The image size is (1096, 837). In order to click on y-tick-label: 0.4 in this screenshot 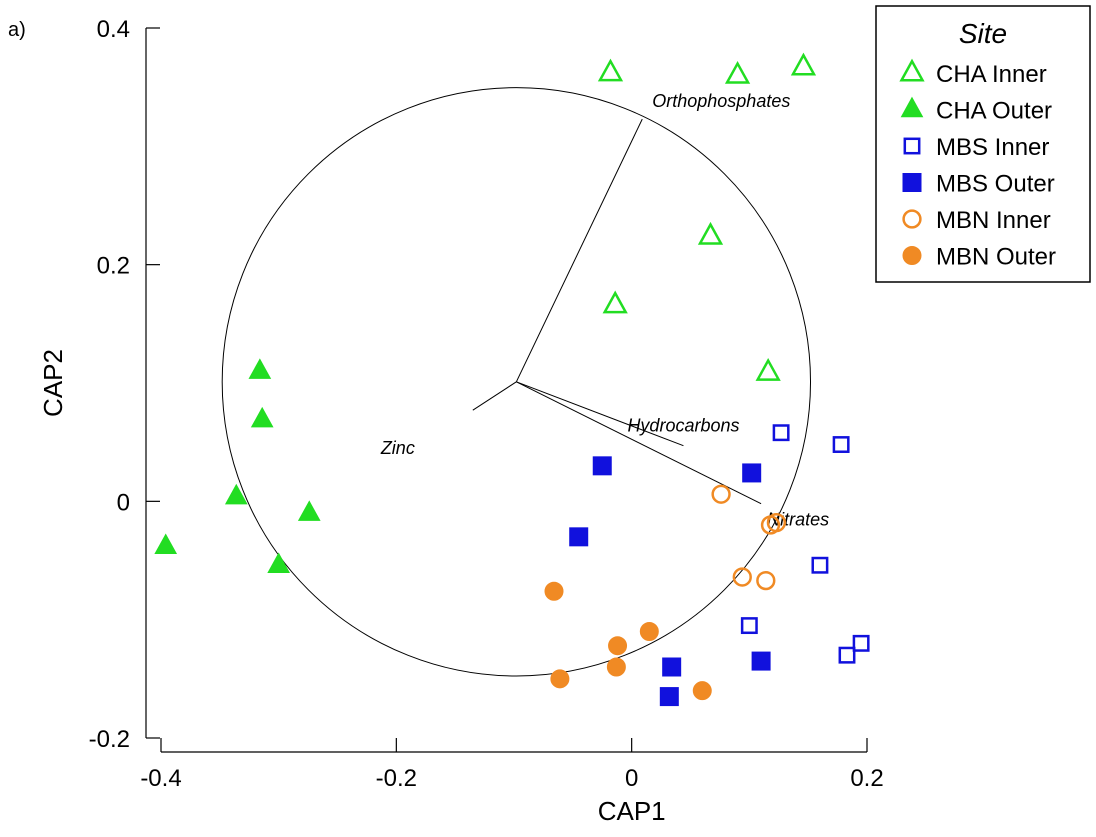, I will do `click(113, 29)`.